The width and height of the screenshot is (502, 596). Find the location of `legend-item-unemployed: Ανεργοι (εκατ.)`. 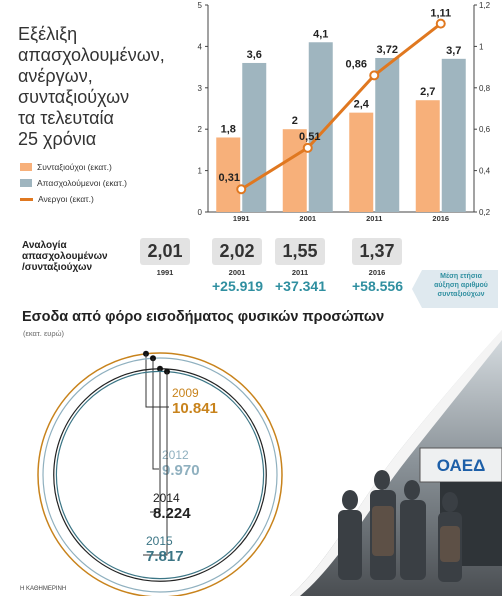

legend-item-unemployed: Ανεργοι (εκατ.) is located at coordinates (73, 199).